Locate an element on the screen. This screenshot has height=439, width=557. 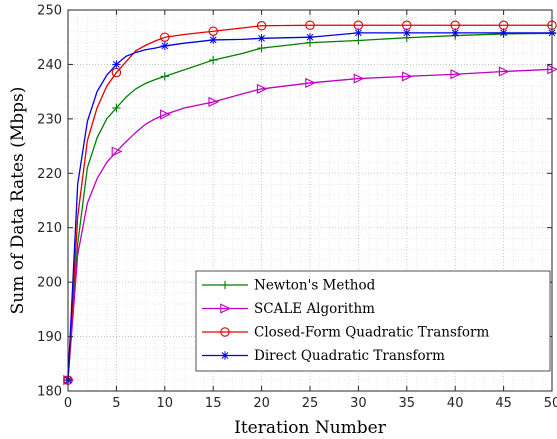
x-tick-label: 40 is located at coordinates (455, 403).